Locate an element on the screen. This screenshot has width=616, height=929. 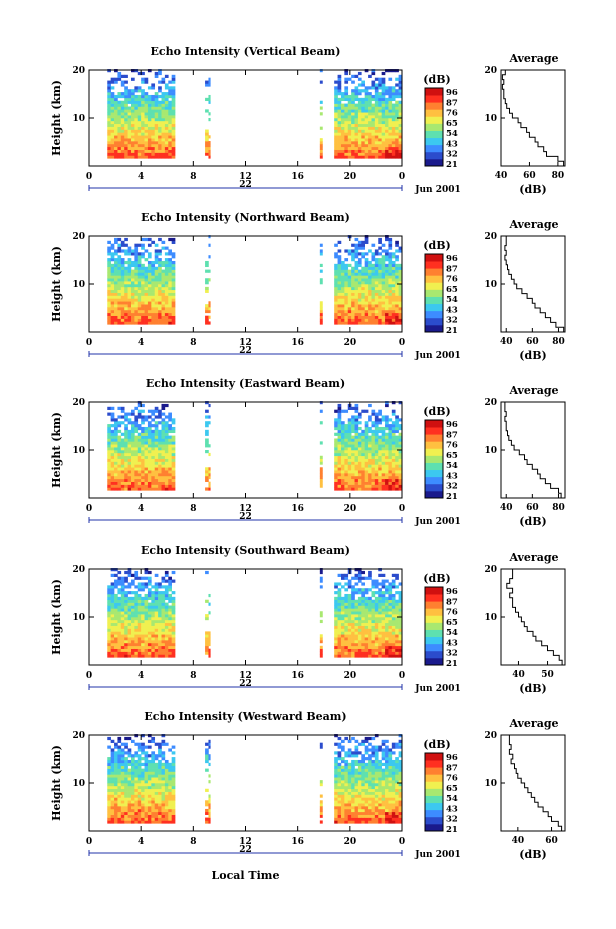
panel-title: Echo Intensity (Southward Beam) is located at coordinates (245, 550).